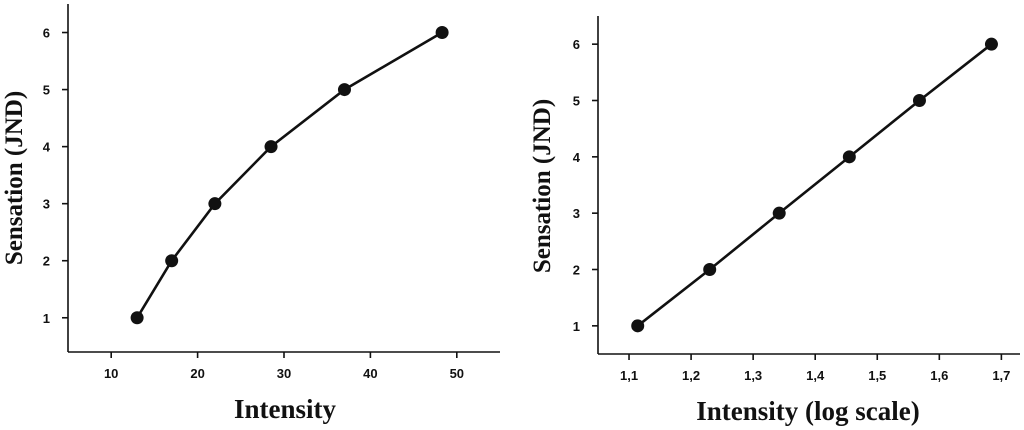 The height and width of the screenshot is (430, 1024). I want to click on x-tick-label: 1,2, so click(691, 375).